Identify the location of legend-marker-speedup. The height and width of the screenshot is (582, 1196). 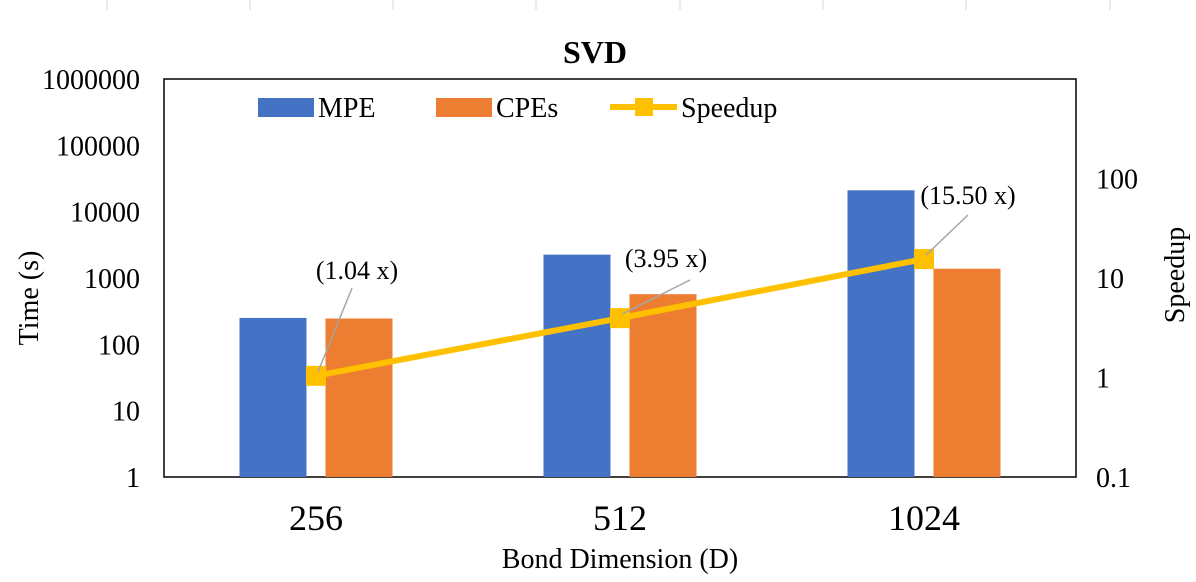
(644, 107).